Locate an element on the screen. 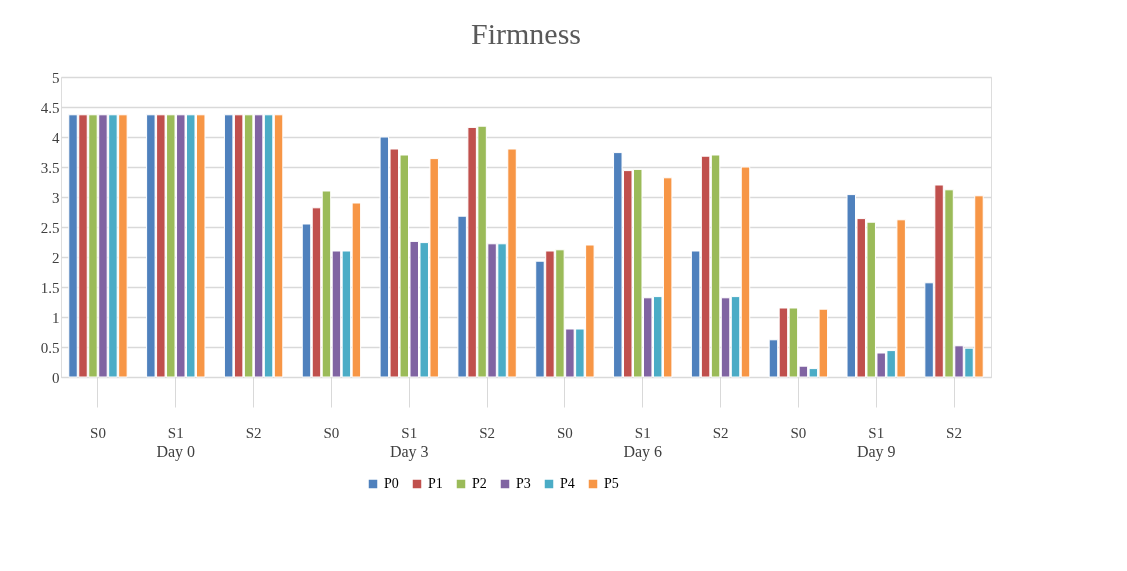 The width and height of the screenshot is (1127, 571). legend-label: P4 is located at coordinates (567, 483).